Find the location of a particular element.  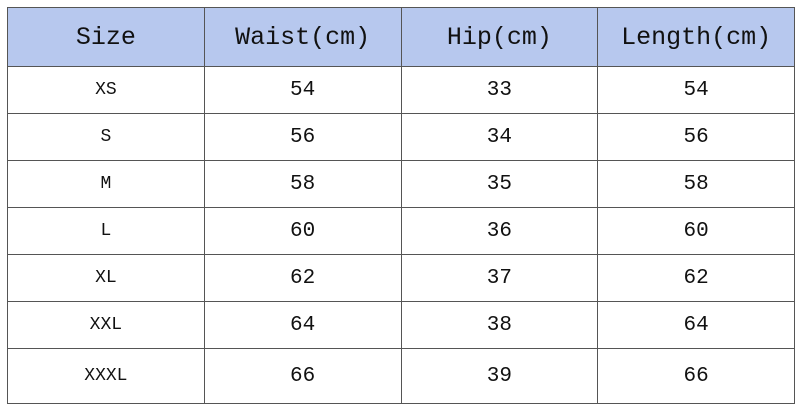

header-cell: Waist(cm) is located at coordinates (302, 37).